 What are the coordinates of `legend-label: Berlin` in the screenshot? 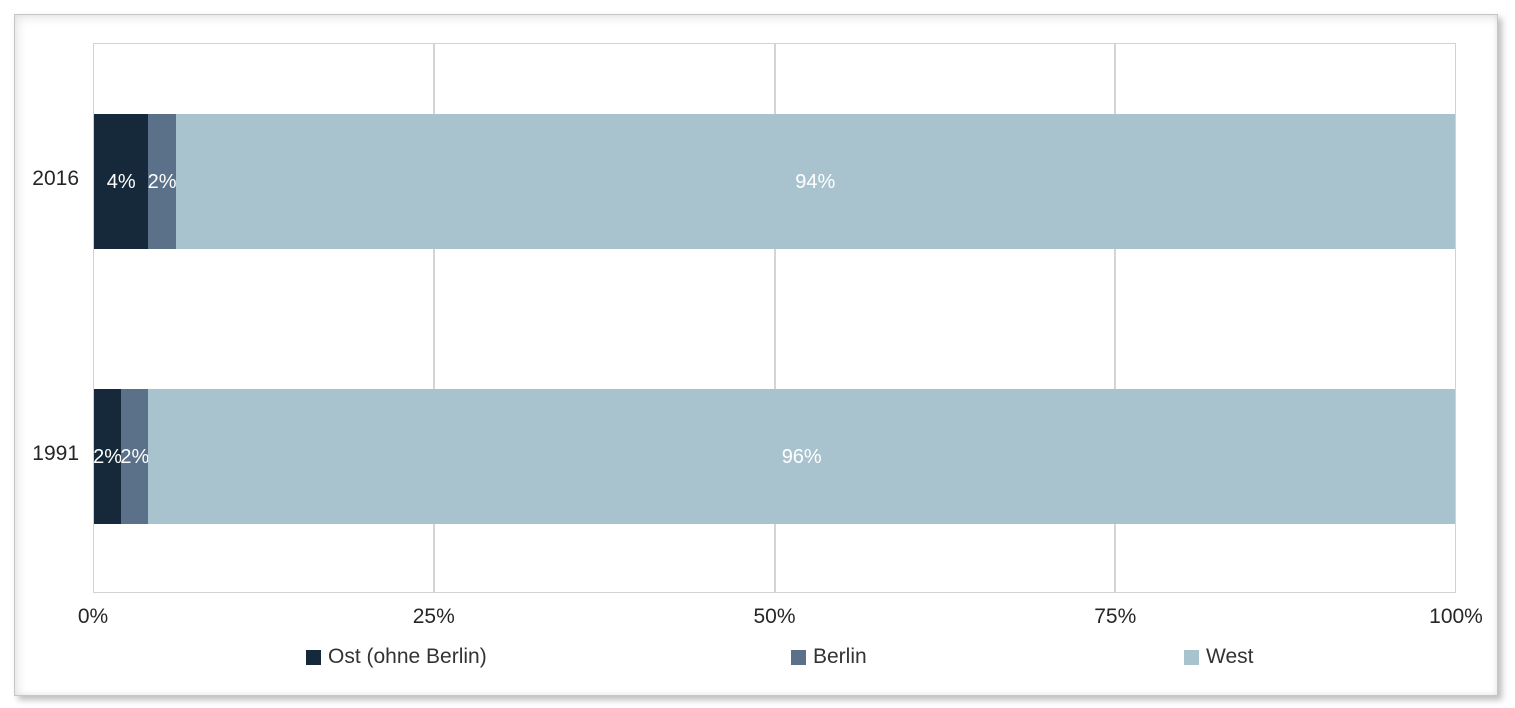 It's located at (840, 656).